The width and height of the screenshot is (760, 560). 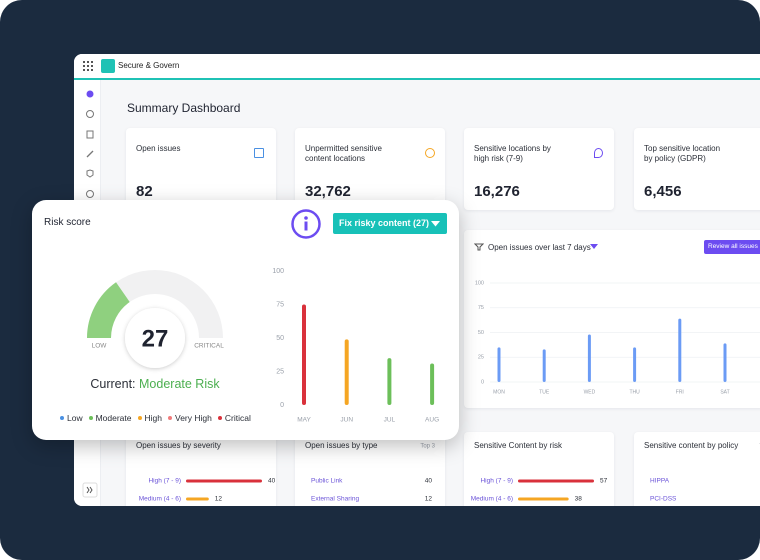 I want to click on legend-item: Very High, so click(x=190, y=418).